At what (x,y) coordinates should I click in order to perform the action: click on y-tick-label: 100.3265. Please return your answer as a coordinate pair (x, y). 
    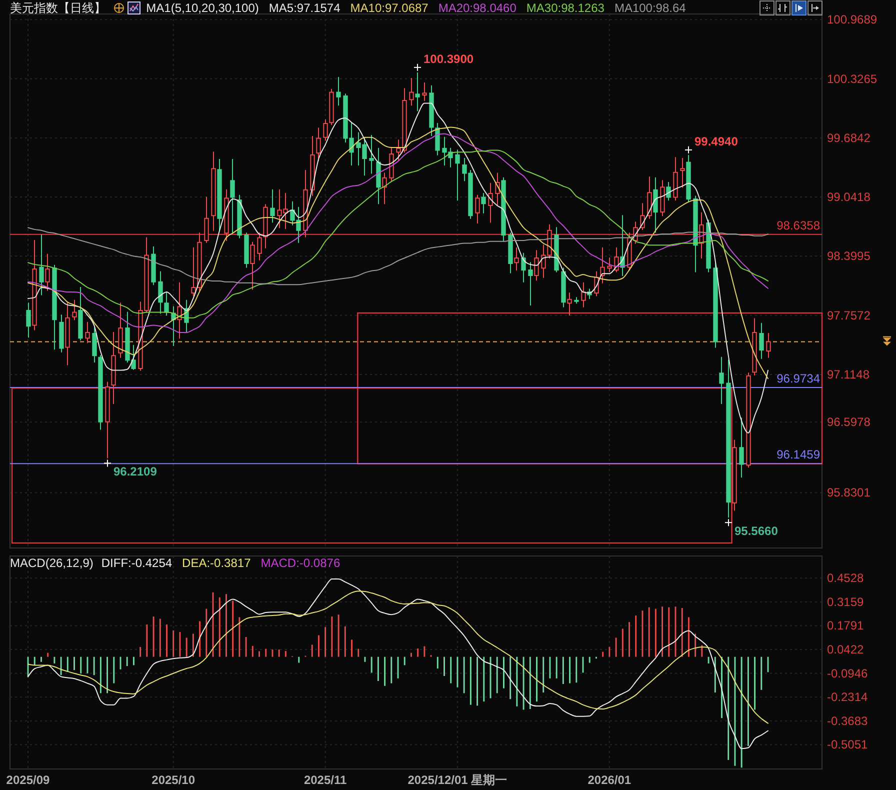
    Looking at the image, I should click on (852, 79).